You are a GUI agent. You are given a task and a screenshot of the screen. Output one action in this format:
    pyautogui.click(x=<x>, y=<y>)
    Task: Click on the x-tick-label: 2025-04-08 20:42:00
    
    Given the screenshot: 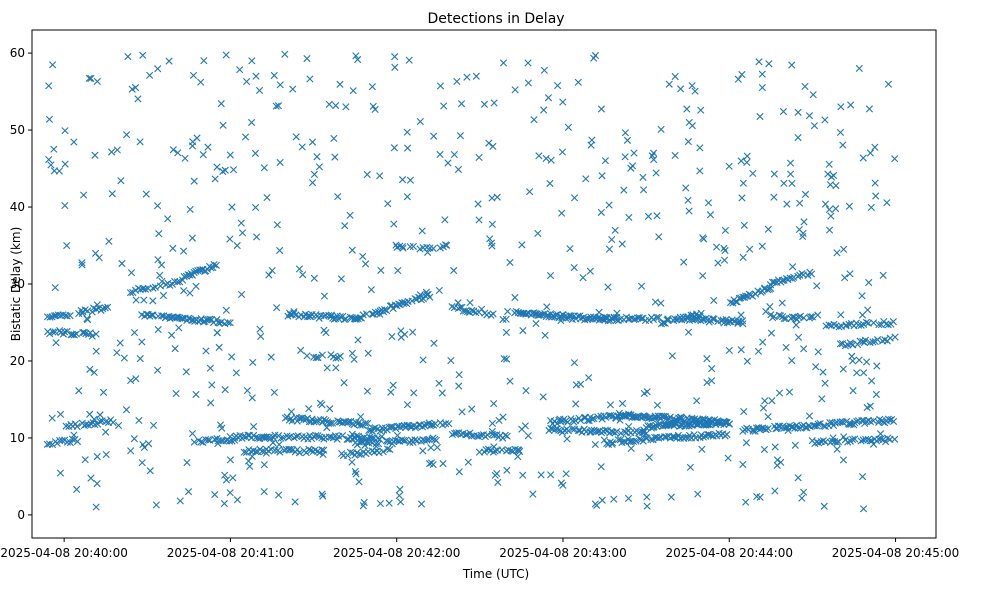 What is the action you would take?
    pyautogui.click(x=396, y=553)
    